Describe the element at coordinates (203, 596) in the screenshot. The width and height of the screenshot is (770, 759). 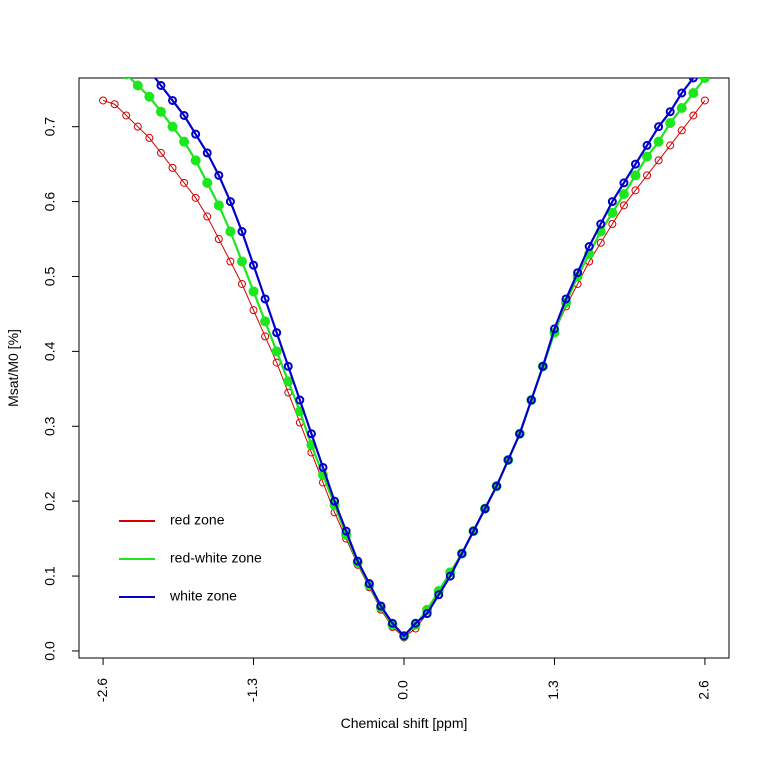
I see `legend-label: white zone` at that location.